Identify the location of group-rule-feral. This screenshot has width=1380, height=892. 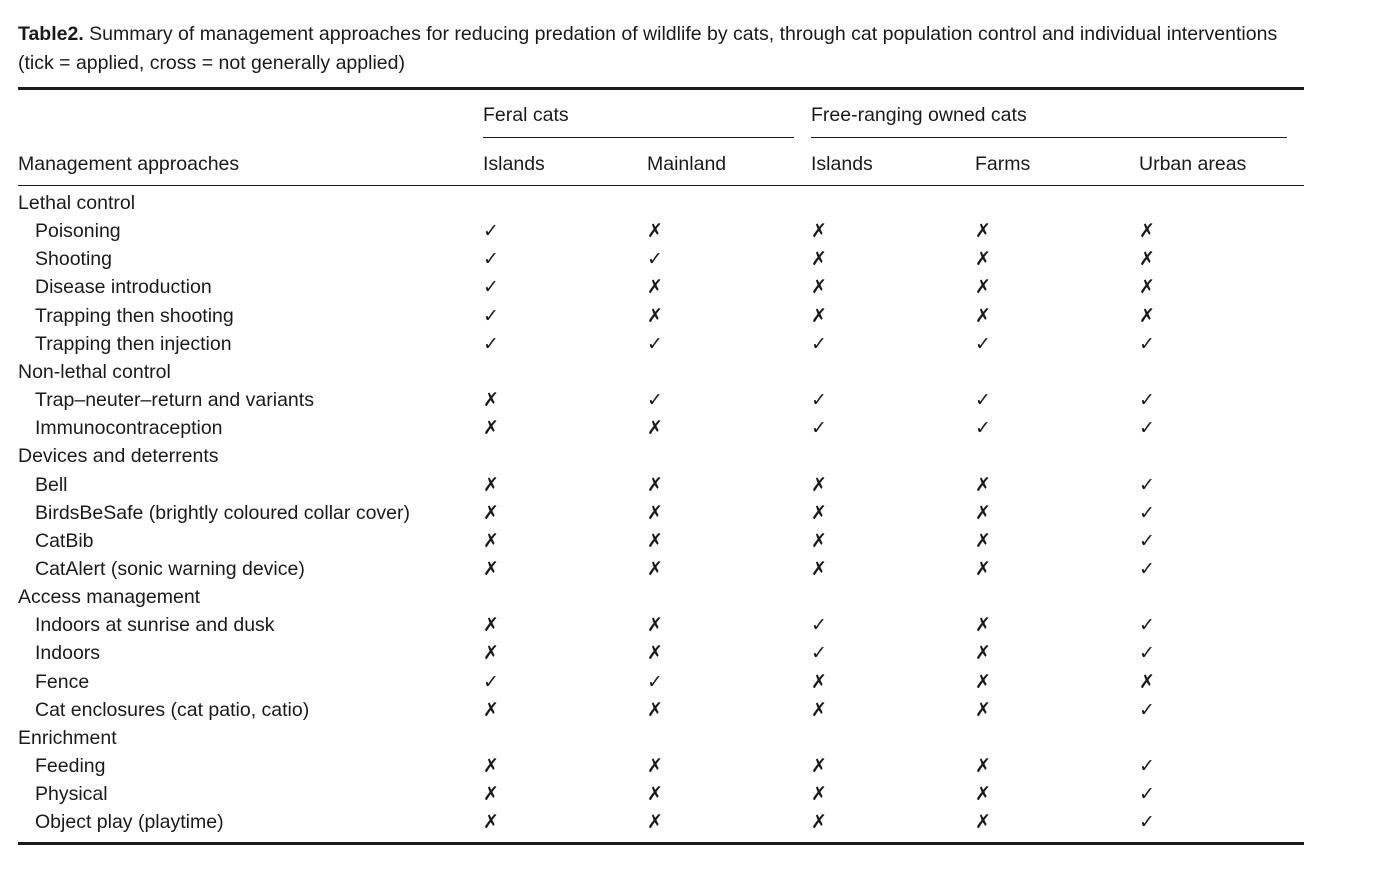
(638, 138).